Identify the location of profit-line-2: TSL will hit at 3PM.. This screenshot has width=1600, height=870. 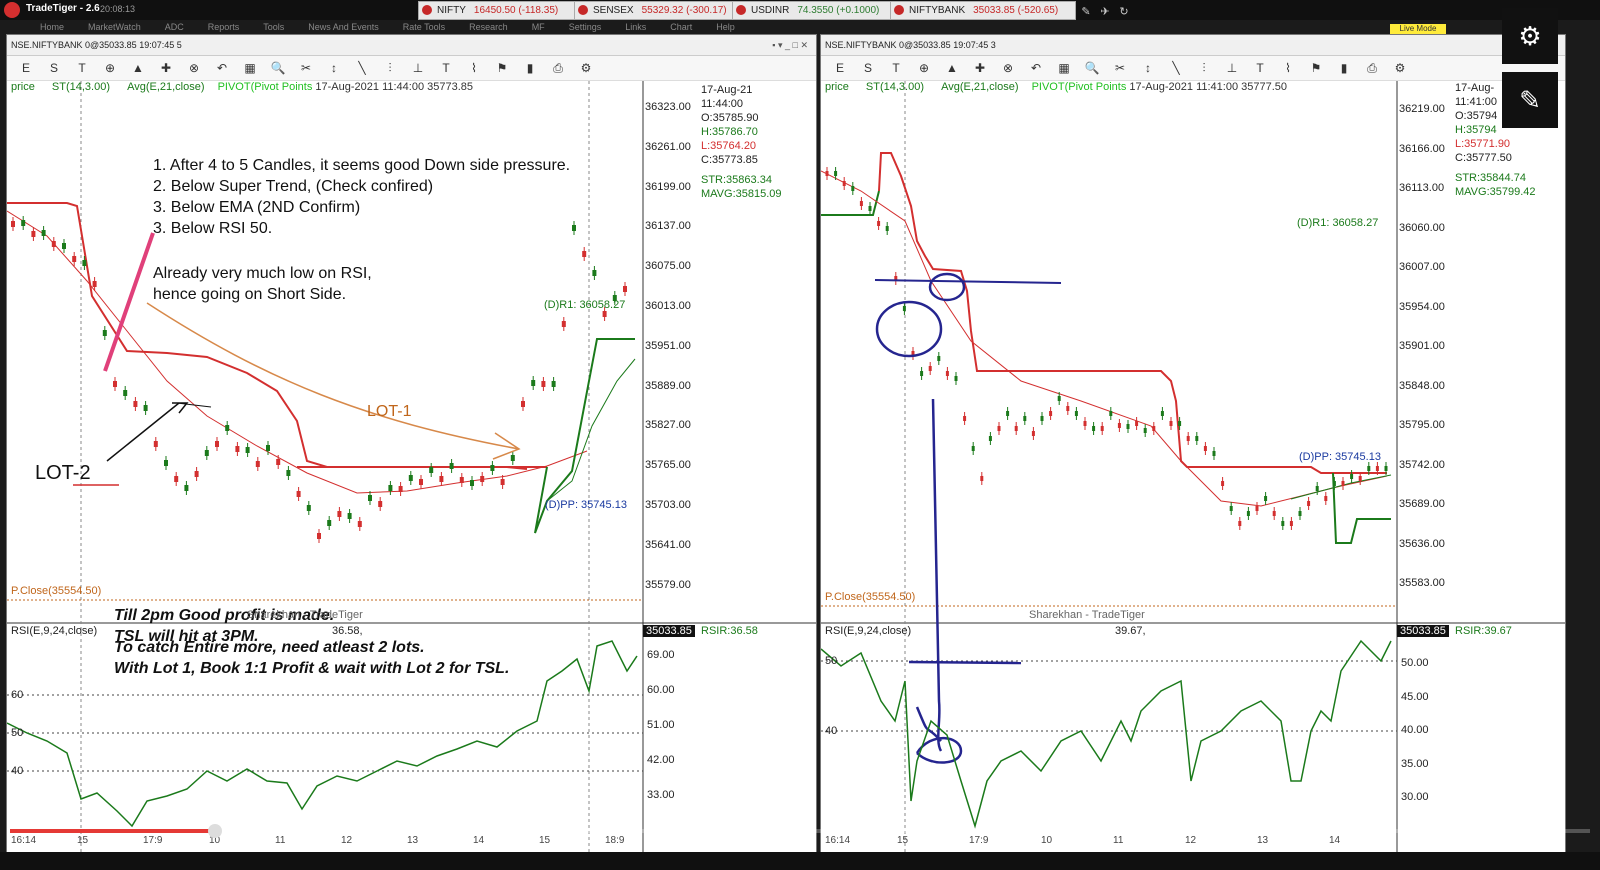
(186, 636).